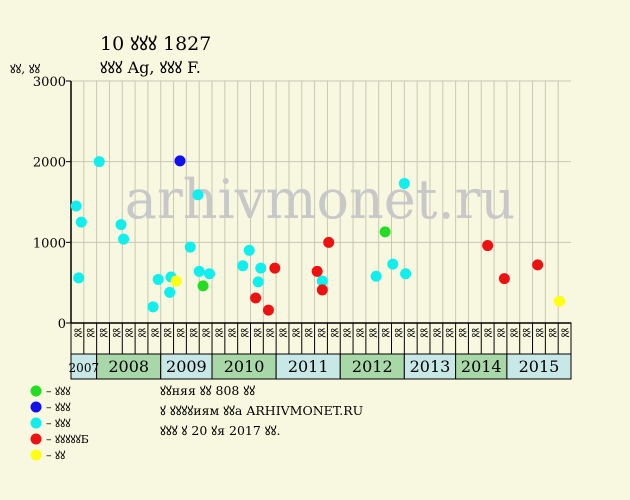 The height and width of the screenshot is (500, 630). Describe the element at coordinates (49, 243) in the screenshot. I see `y-tick-label: 1000` at that location.